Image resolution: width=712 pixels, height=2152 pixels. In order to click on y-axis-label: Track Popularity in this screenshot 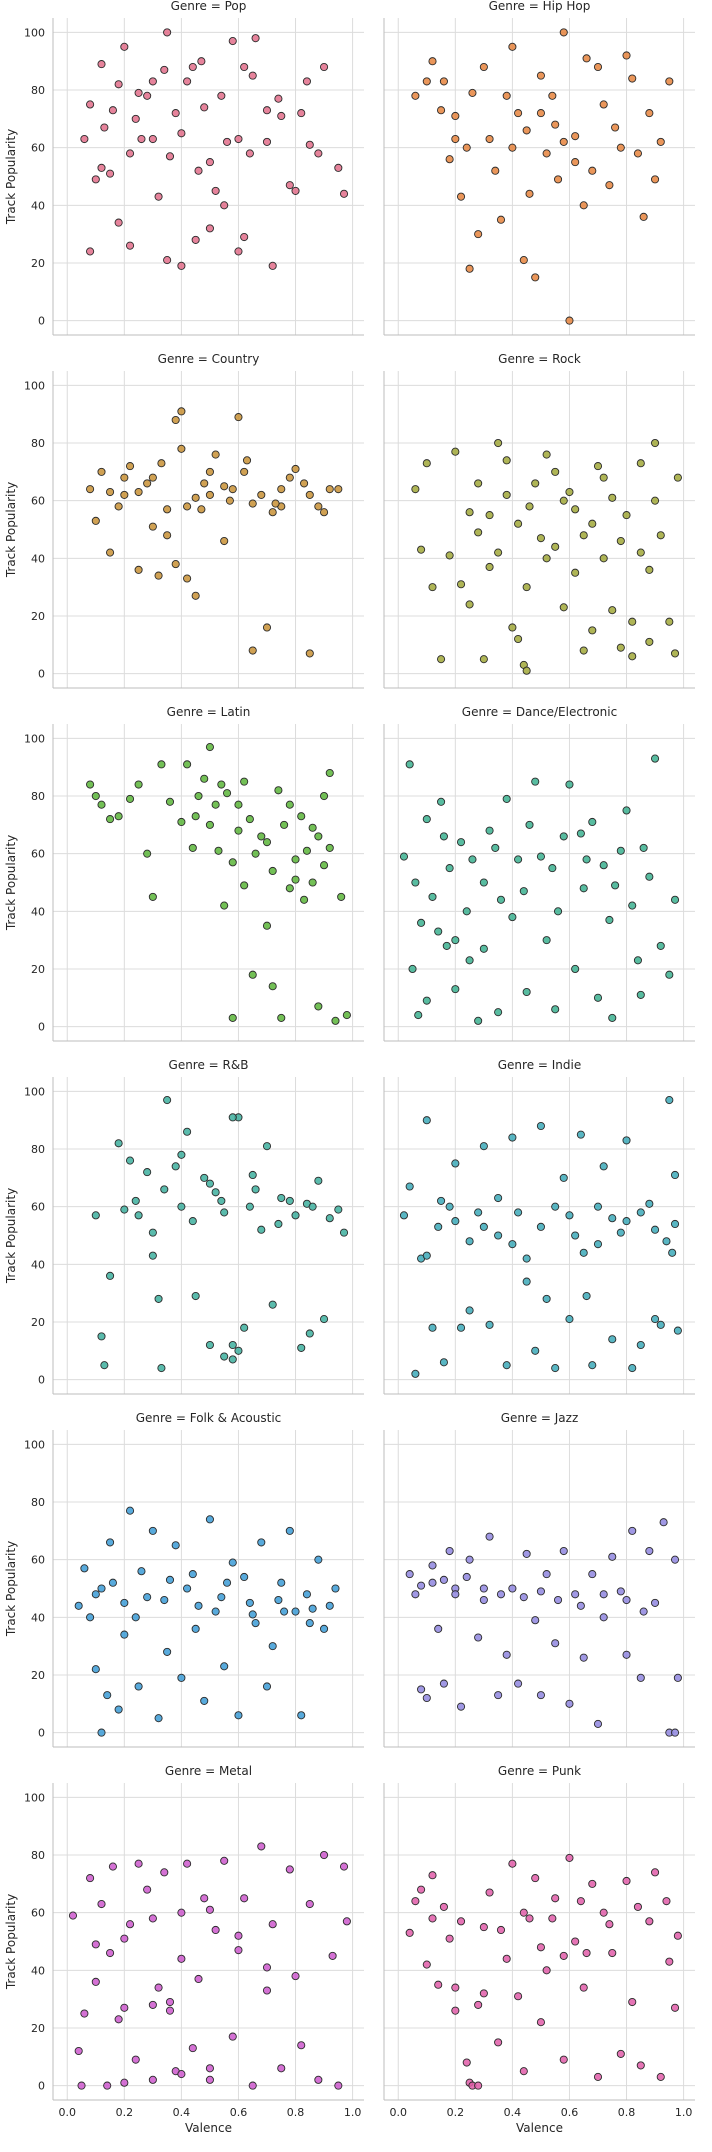, I will do `click(11, 883)`.